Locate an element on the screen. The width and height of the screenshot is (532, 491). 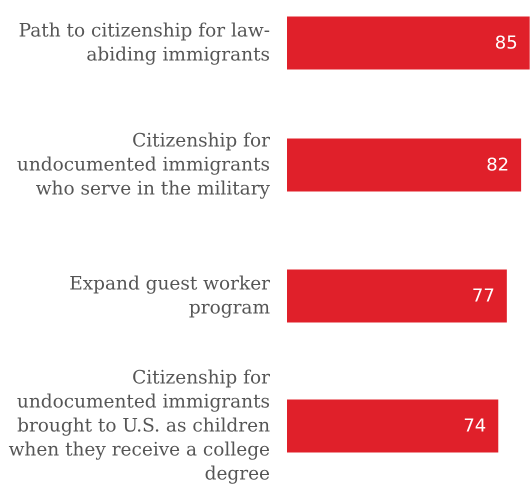
category-label-2-line-3: who serve in the military is located at coordinates (153, 189).